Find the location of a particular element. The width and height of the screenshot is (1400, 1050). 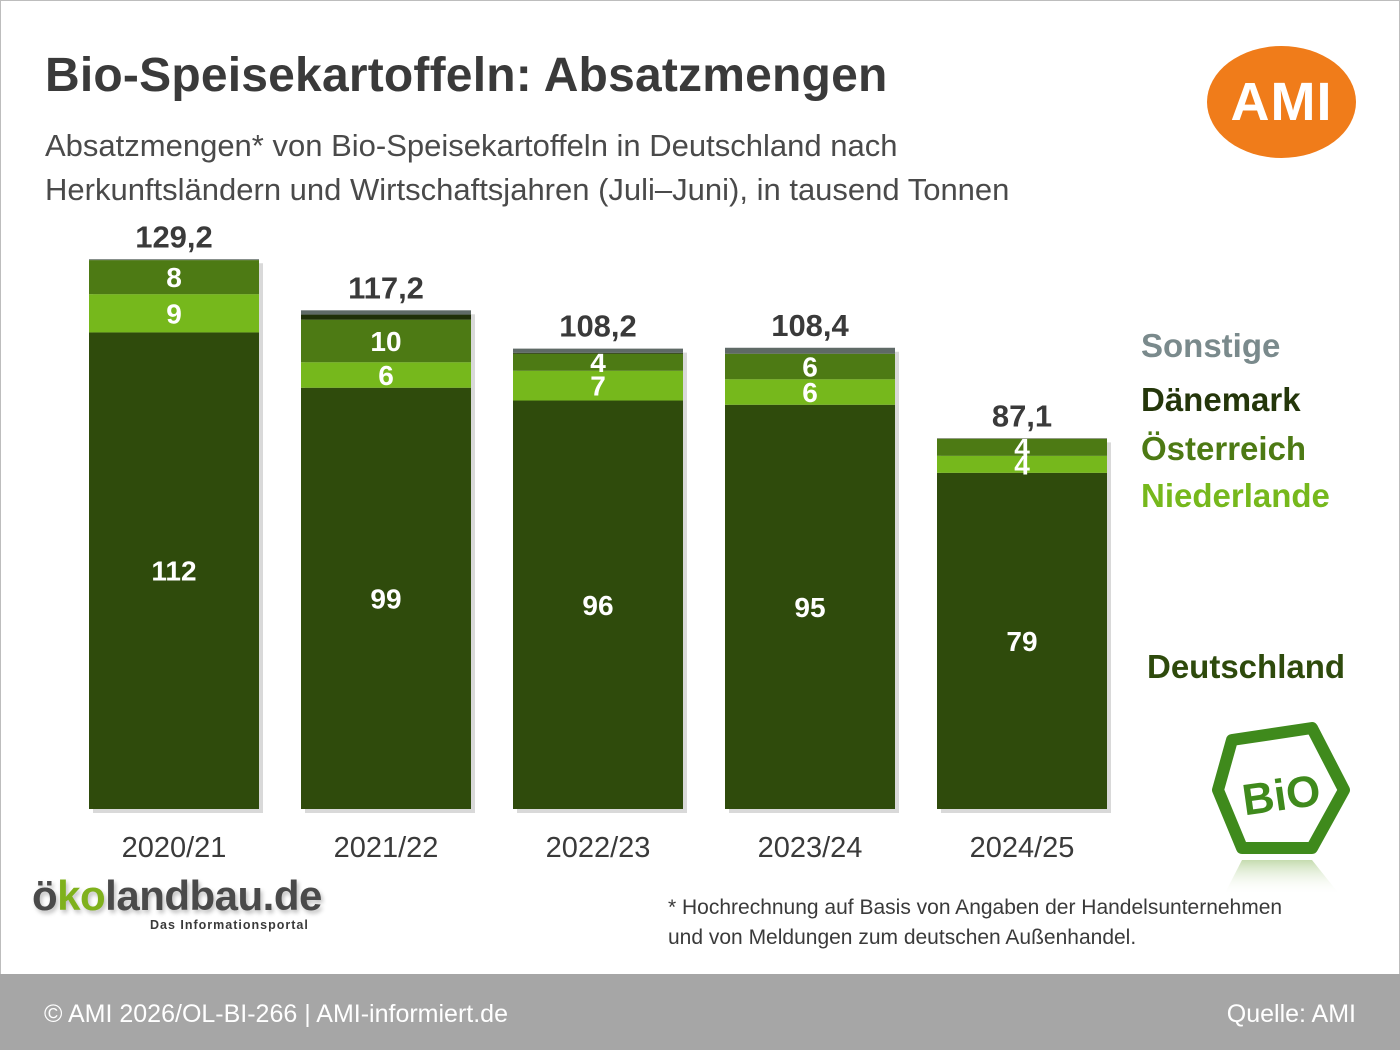

bio-seal-text: BiO is located at coordinates (1281, 795).